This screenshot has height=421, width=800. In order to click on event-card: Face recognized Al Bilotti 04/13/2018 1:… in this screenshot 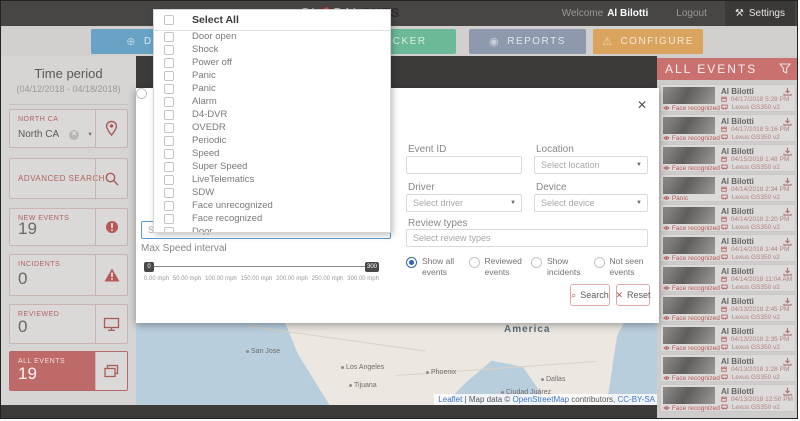, I will do `click(728, 368)`.